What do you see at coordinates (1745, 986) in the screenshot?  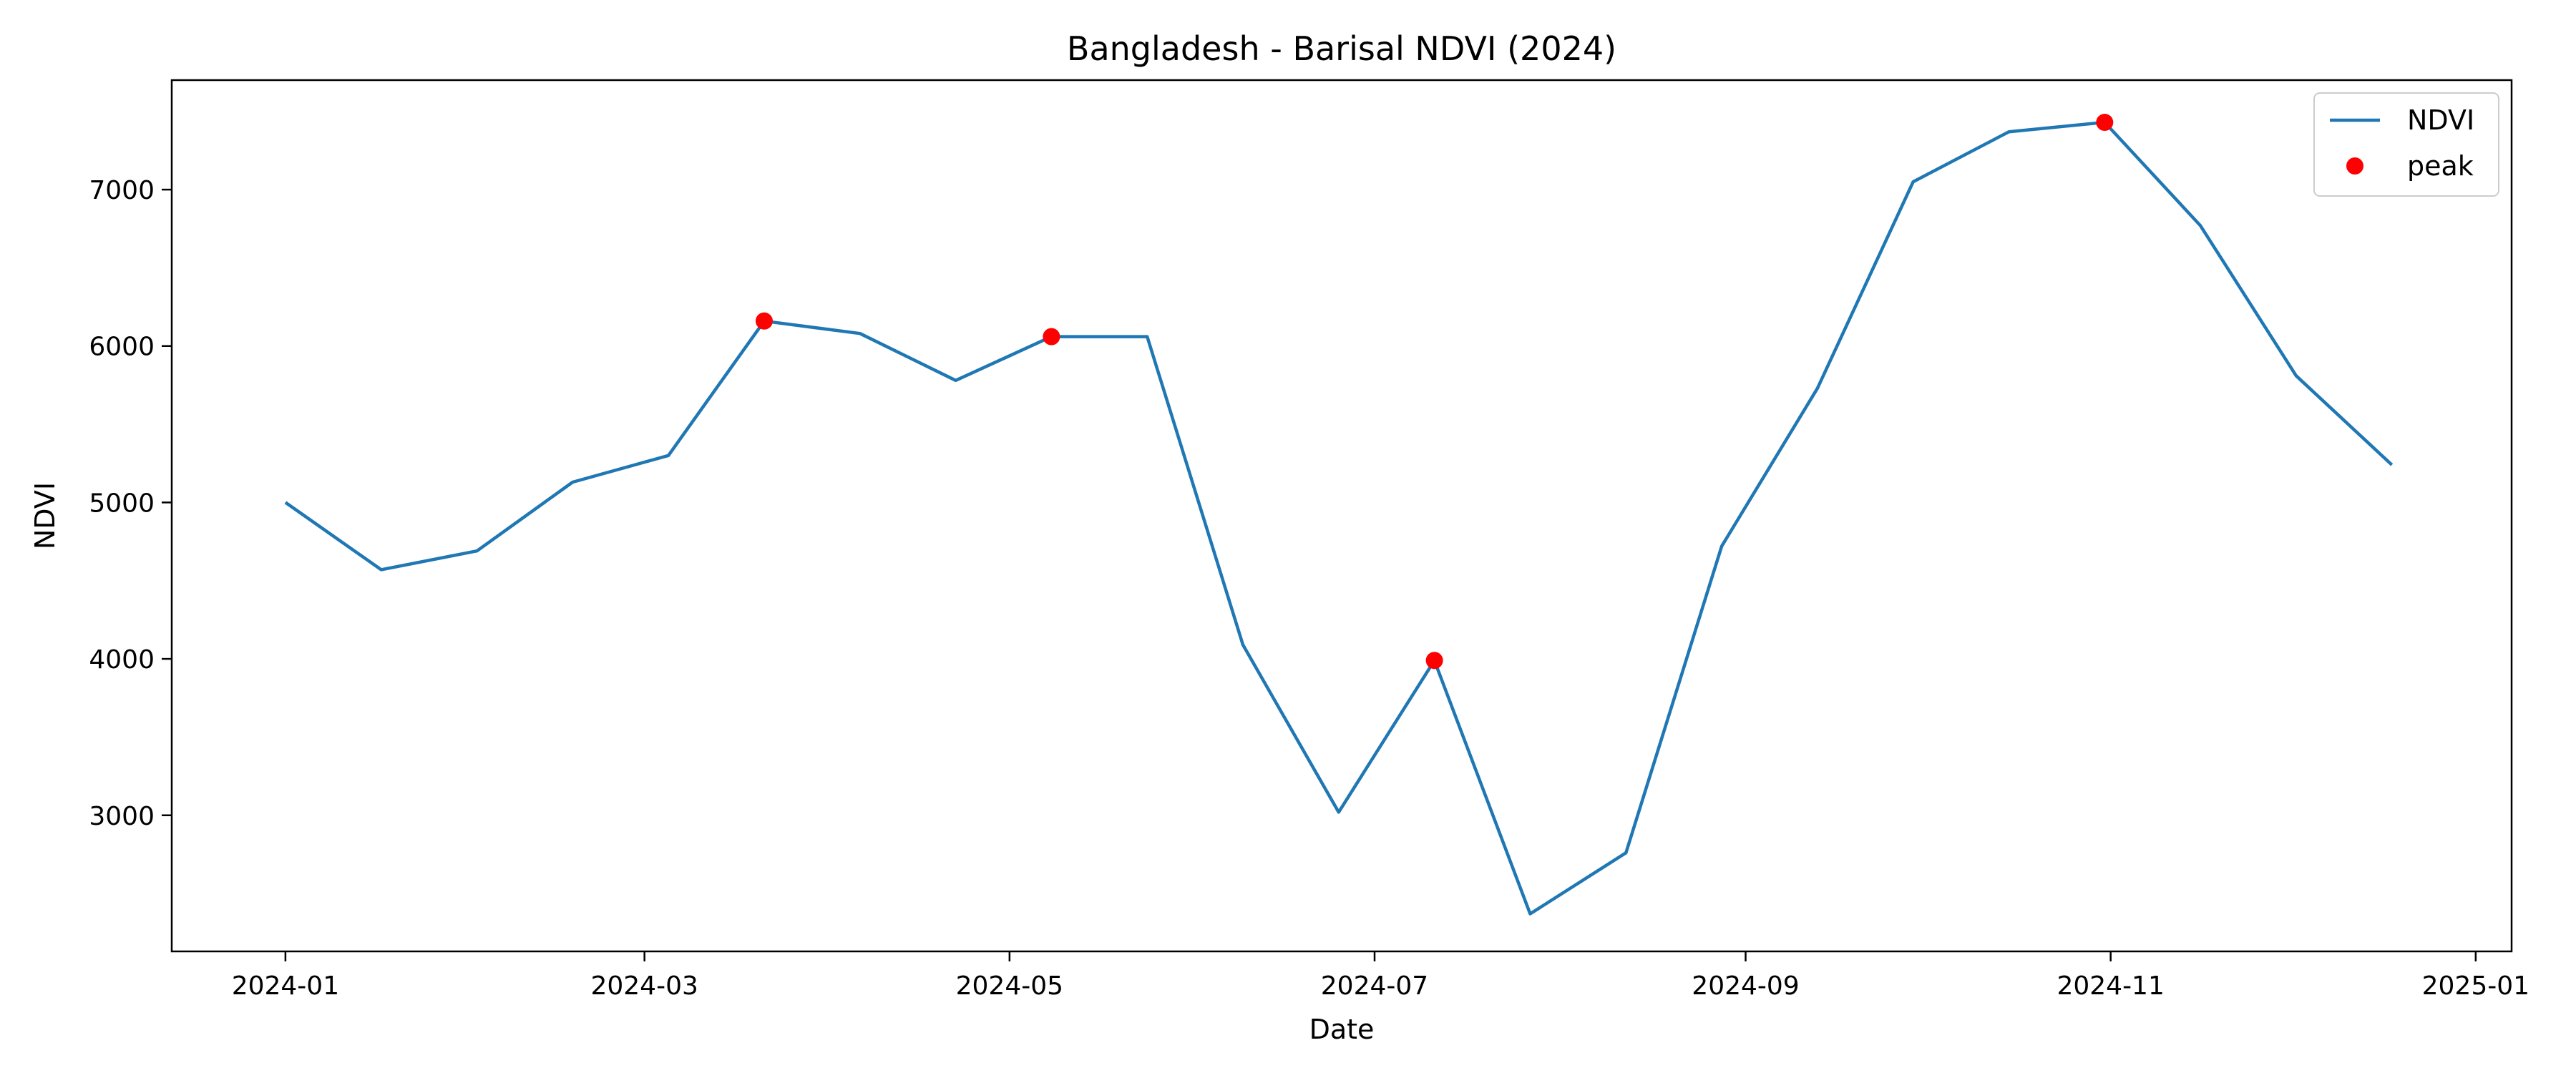 I see `x-tick-label: 2024-09` at bounding box center [1745, 986].